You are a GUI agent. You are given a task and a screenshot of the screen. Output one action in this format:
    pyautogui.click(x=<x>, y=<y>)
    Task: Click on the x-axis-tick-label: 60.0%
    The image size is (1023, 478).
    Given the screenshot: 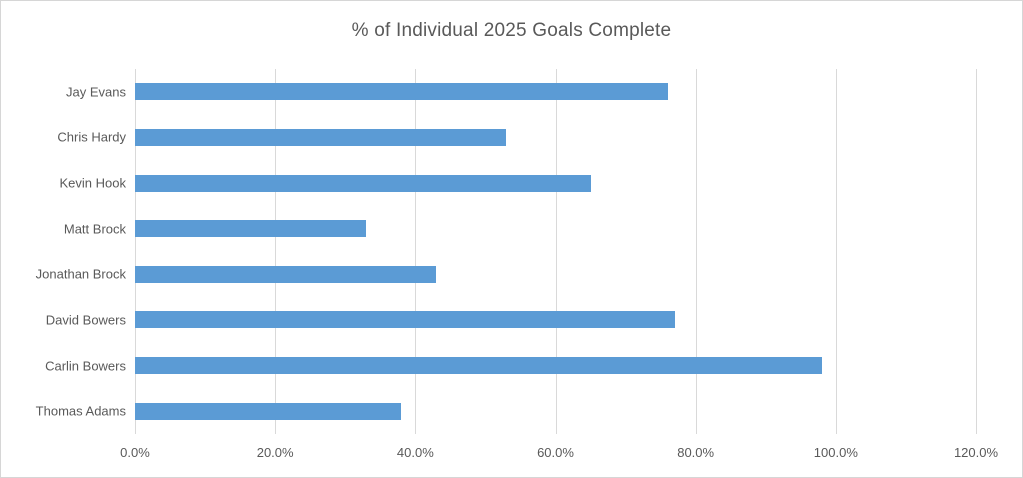 What is the action you would take?
    pyautogui.click(x=555, y=452)
    